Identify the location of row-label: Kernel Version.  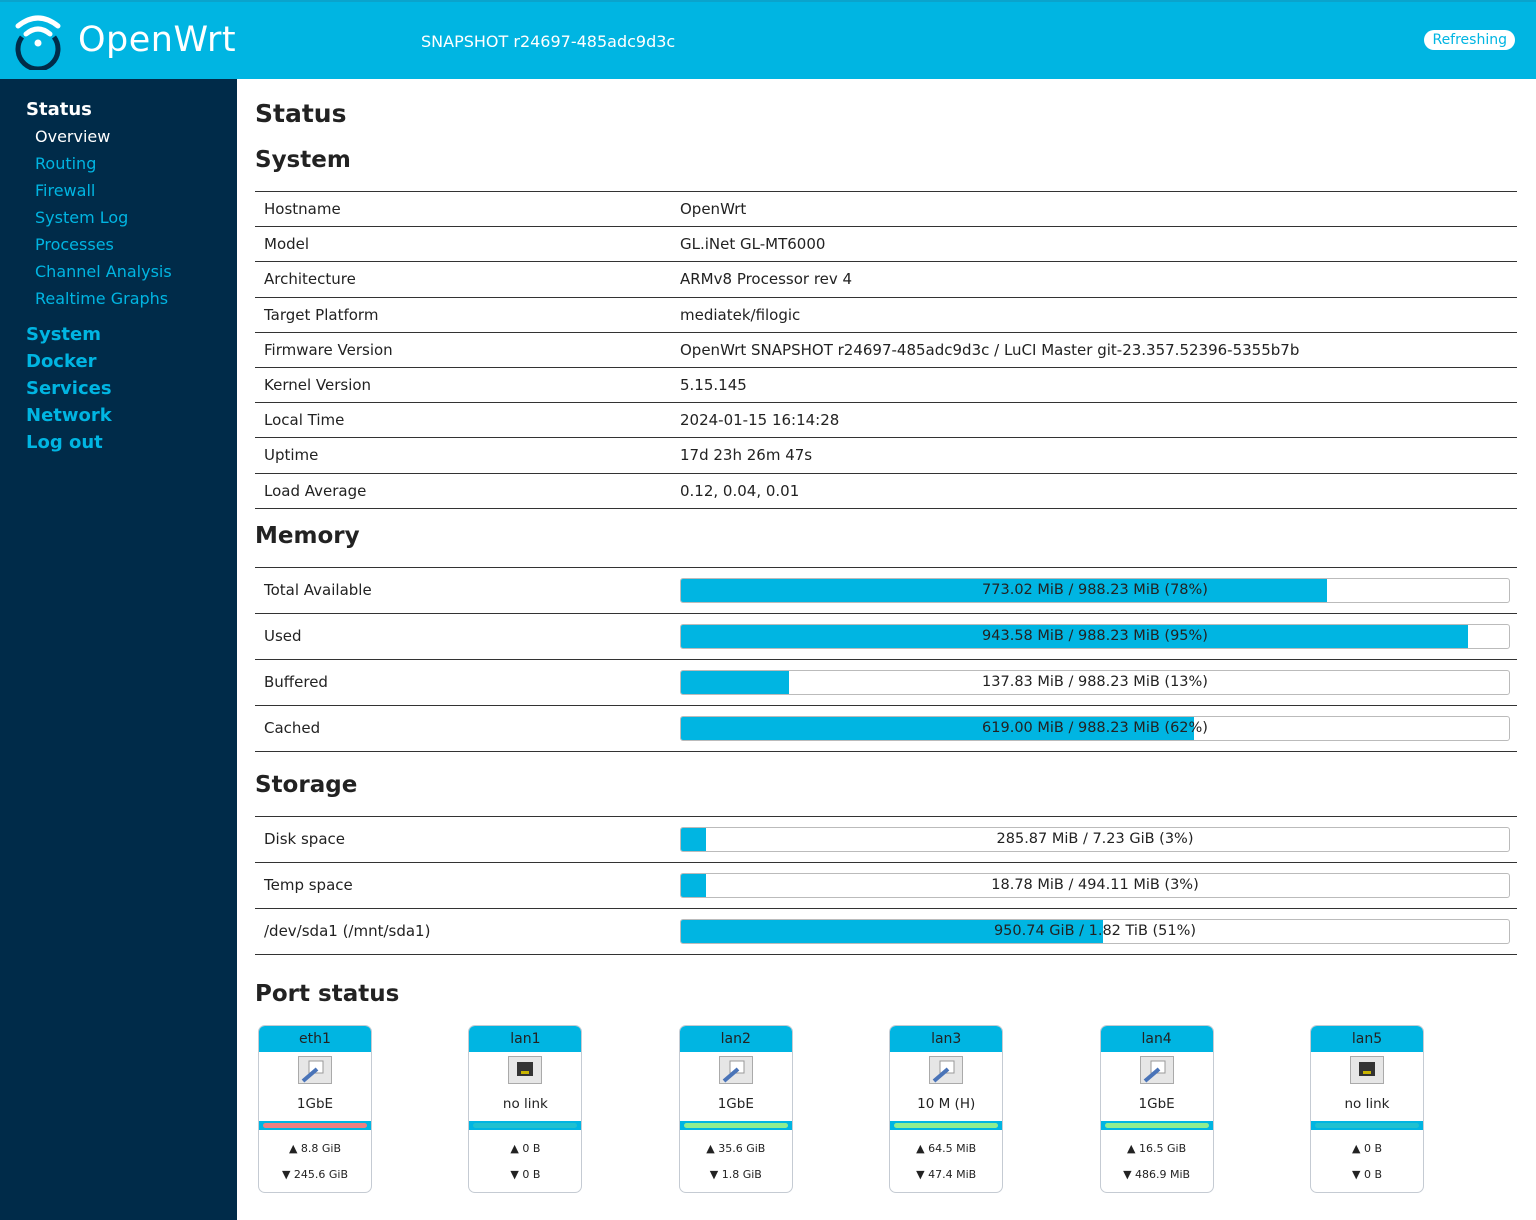
(318, 385).